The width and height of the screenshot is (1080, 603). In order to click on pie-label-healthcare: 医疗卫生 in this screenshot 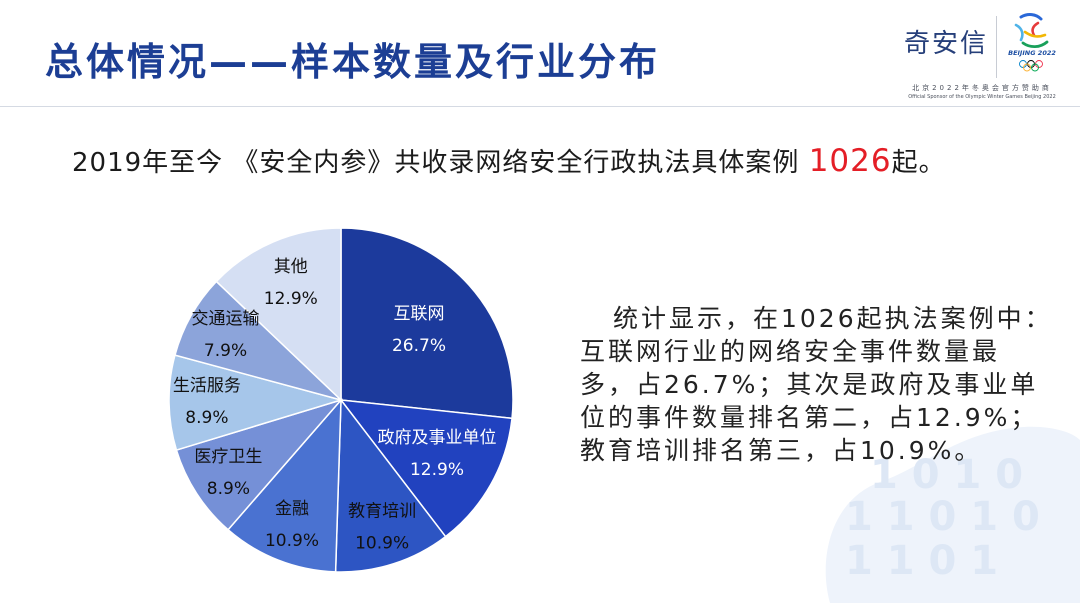, I will do `click(228, 457)`.